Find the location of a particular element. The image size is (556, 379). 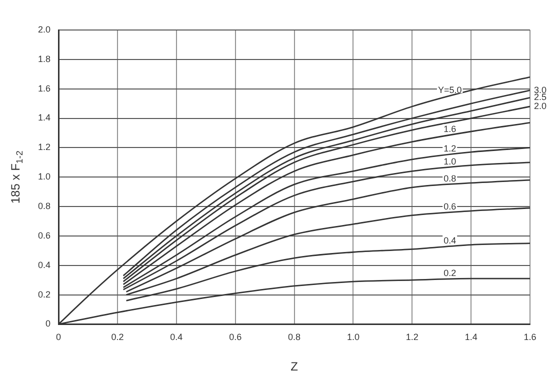

series-label: 0.8 is located at coordinates (450, 179).